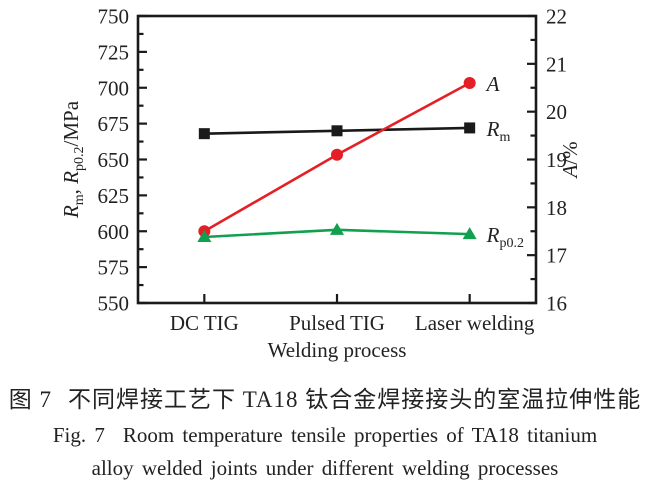 Image resolution: width=650 pixels, height=489 pixels. What do you see at coordinates (556, 160) in the screenshot?
I see `y-right-tick-label: 19` at bounding box center [556, 160].